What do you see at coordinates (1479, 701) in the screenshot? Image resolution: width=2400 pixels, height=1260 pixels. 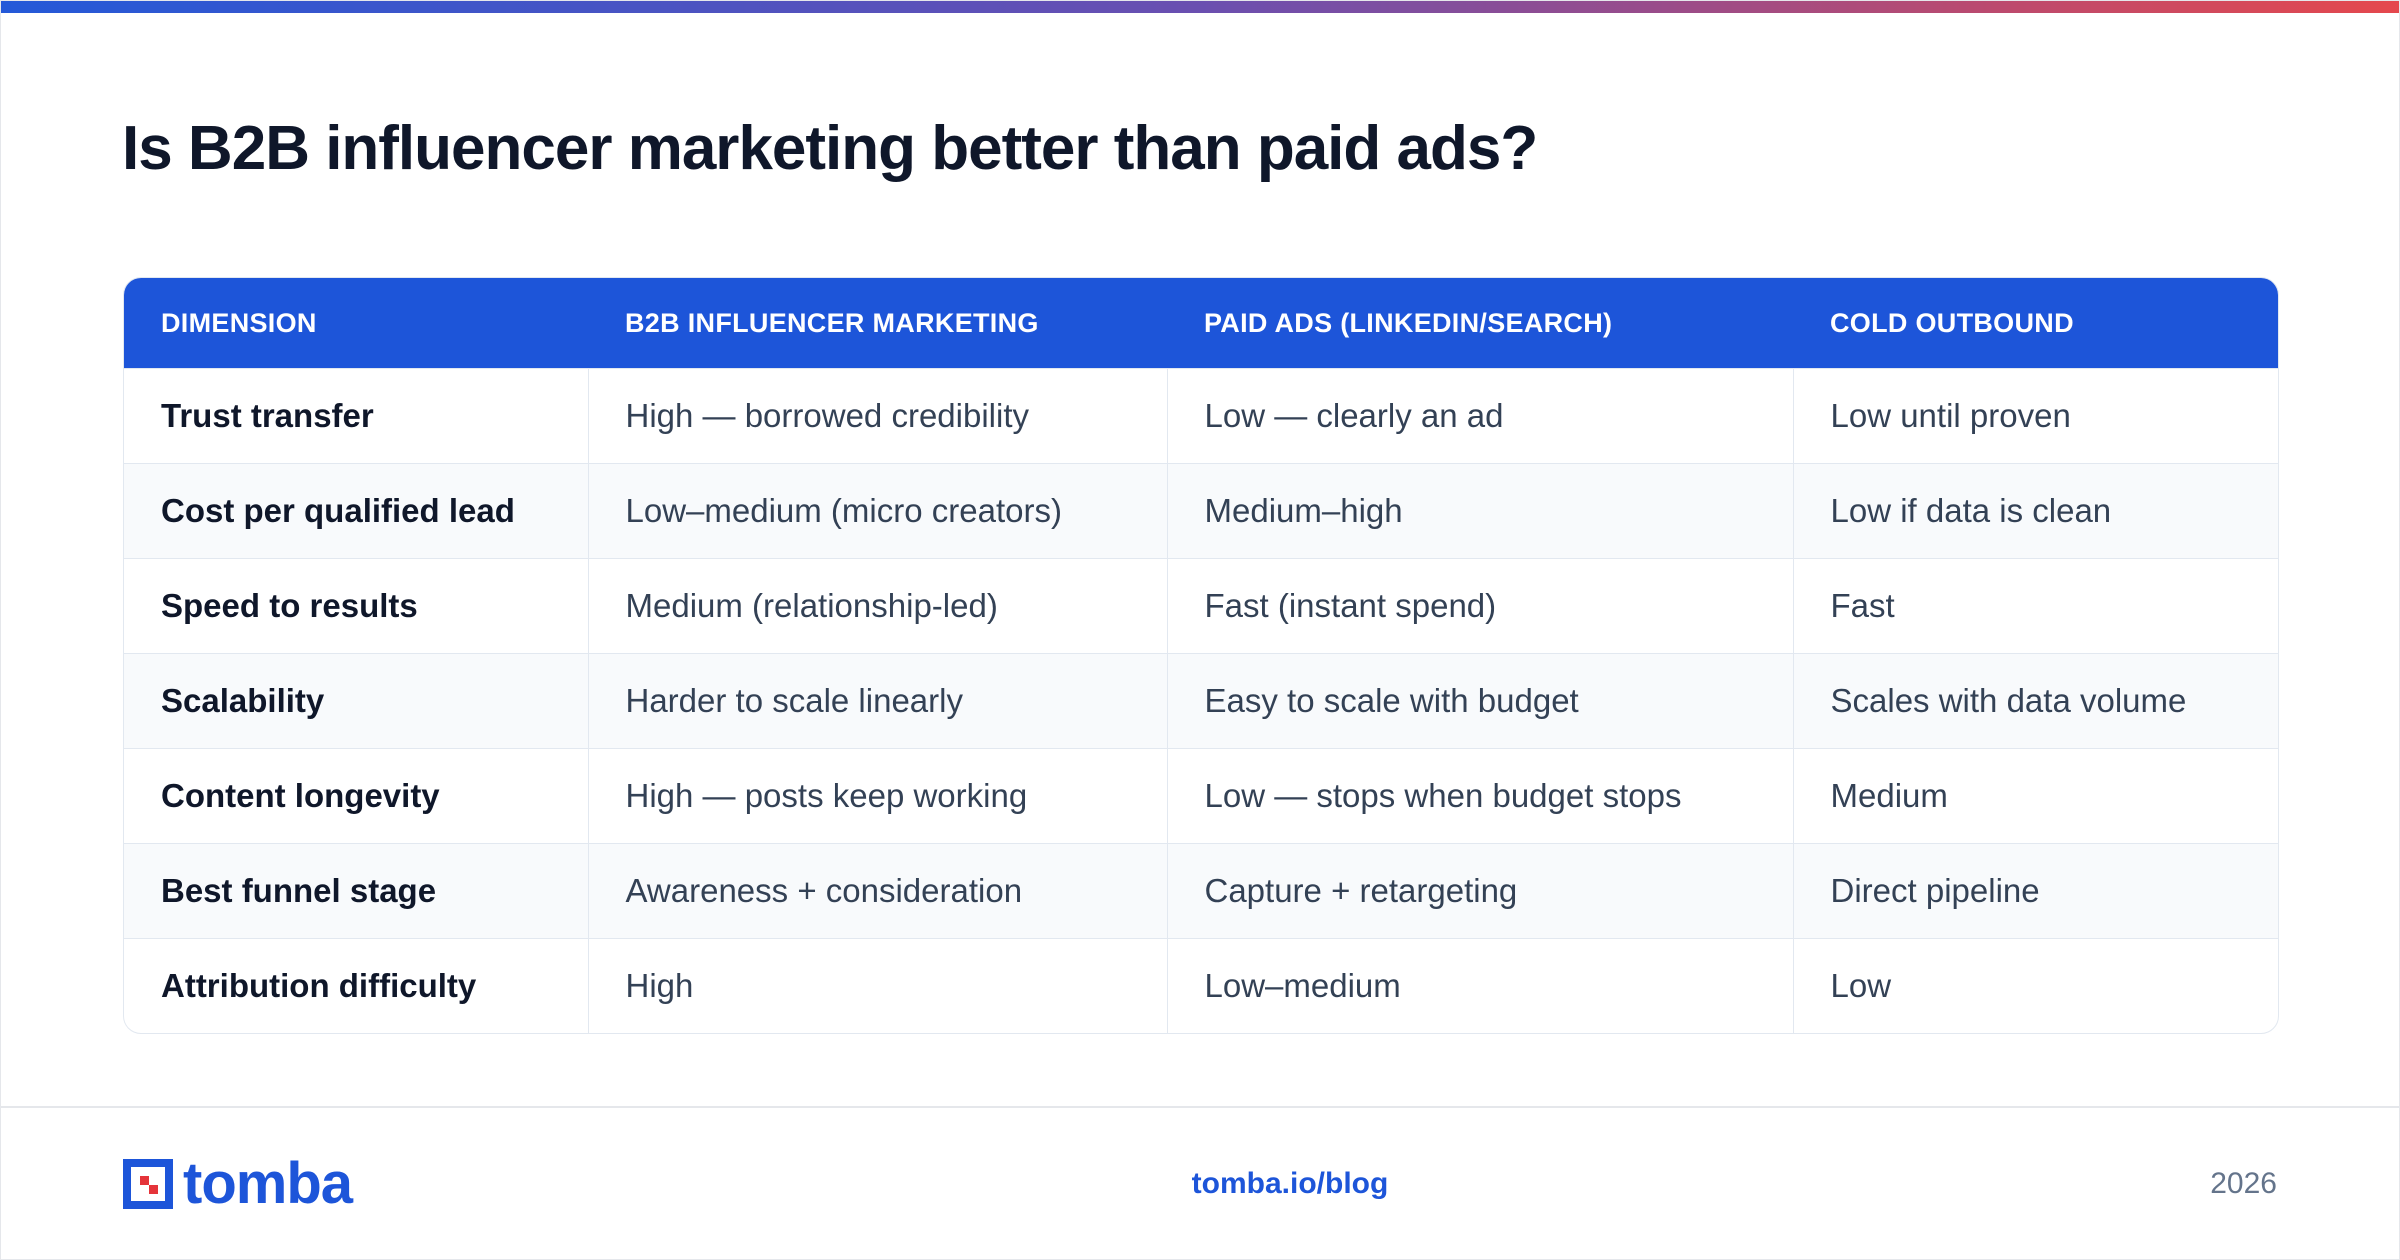 I see `table-cell: Easy to scale with budget` at bounding box center [1479, 701].